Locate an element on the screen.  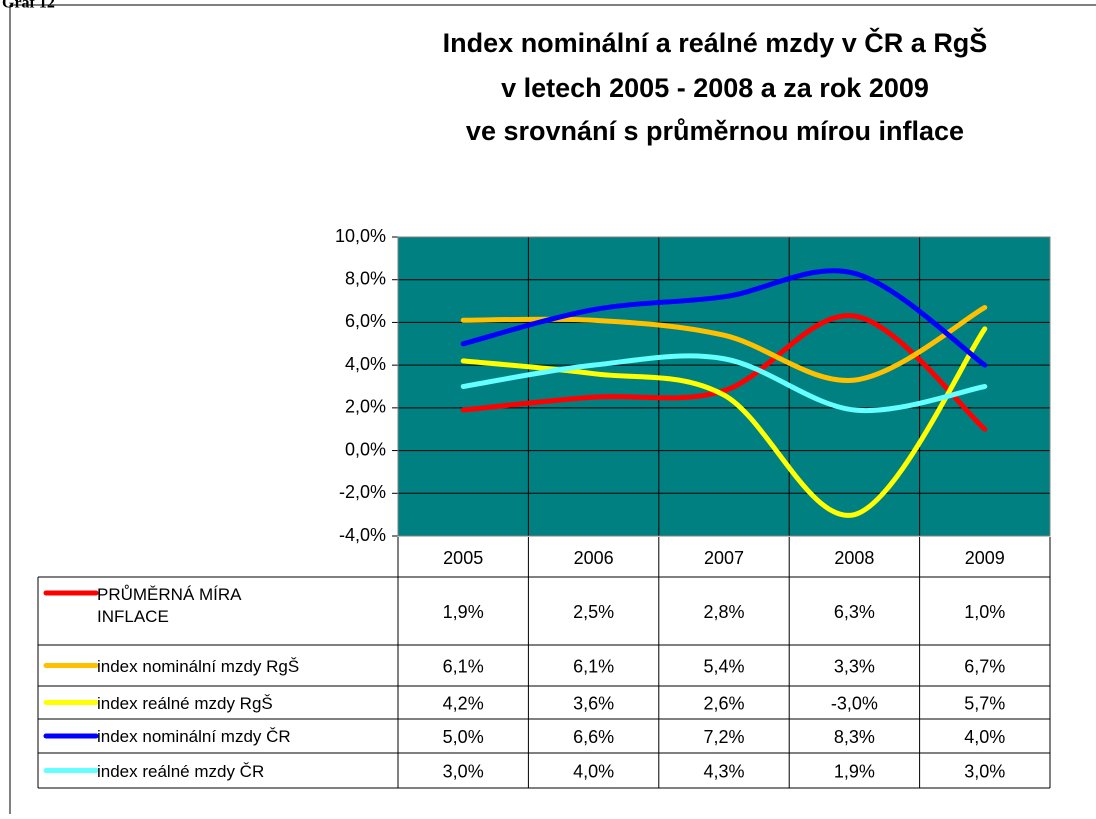
x-tick-label: 2005 is located at coordinates (463, 558).